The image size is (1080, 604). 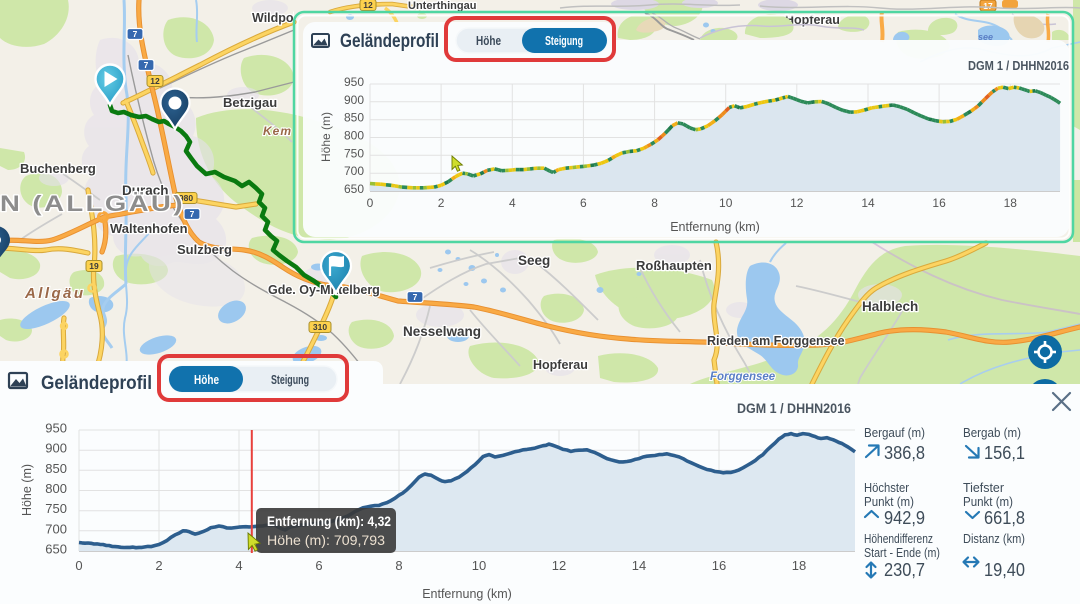 I want to click on svg-text: Durach, so click(x=145, y=190).